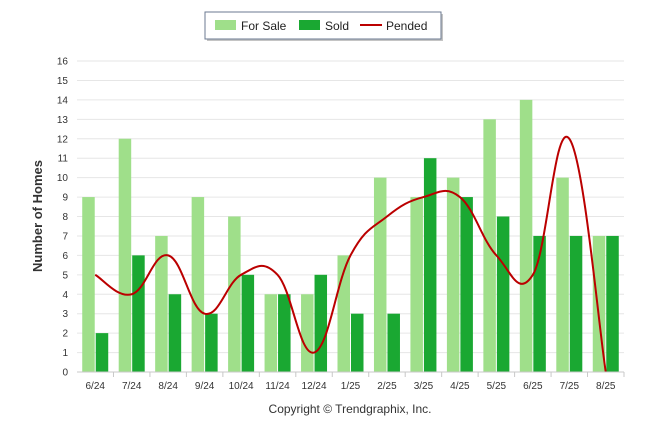 Image resolution: width=646 pixels, height=434 pixels. I want to click on y-tick-label: 16, so click(63, 62).